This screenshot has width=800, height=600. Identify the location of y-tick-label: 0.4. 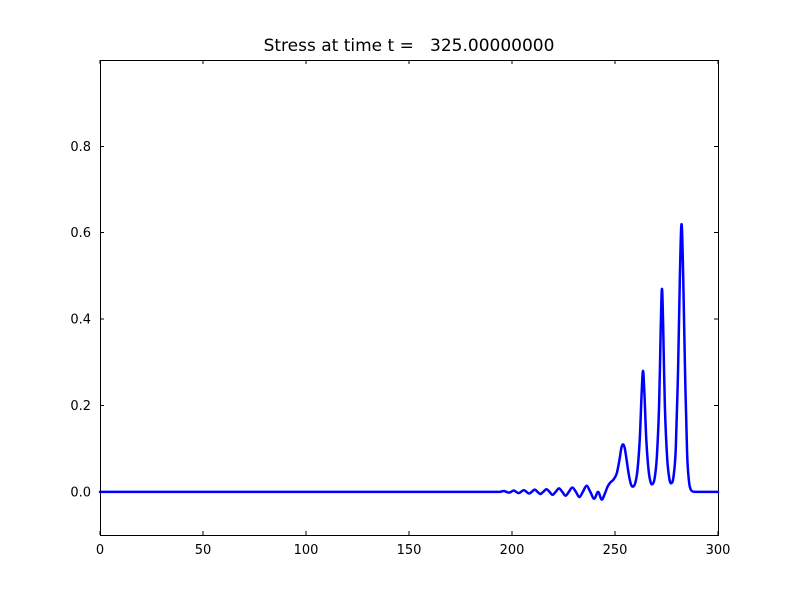
(80, 320).